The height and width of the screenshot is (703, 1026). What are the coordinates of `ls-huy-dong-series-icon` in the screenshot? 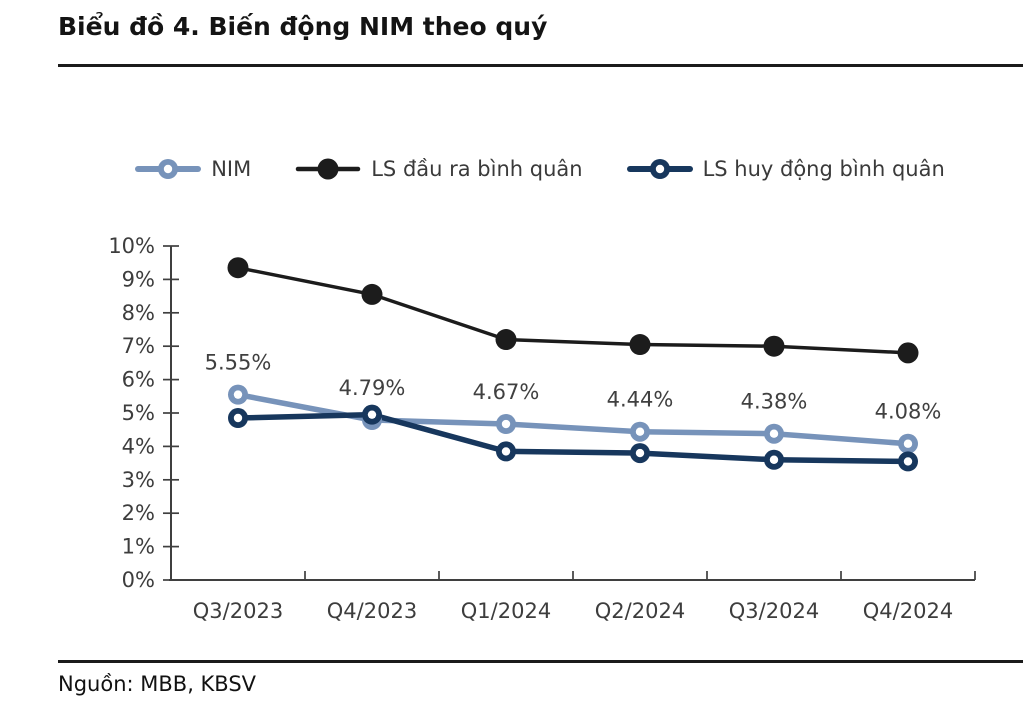 It's located at (659, 169).